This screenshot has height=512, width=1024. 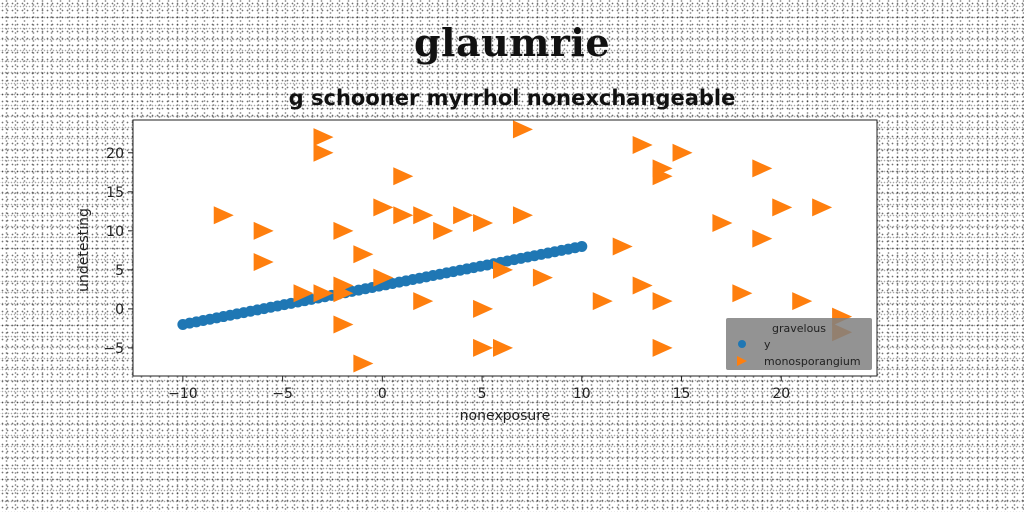 I want to click on legend-label-y: y, so click(x=767, y=344).